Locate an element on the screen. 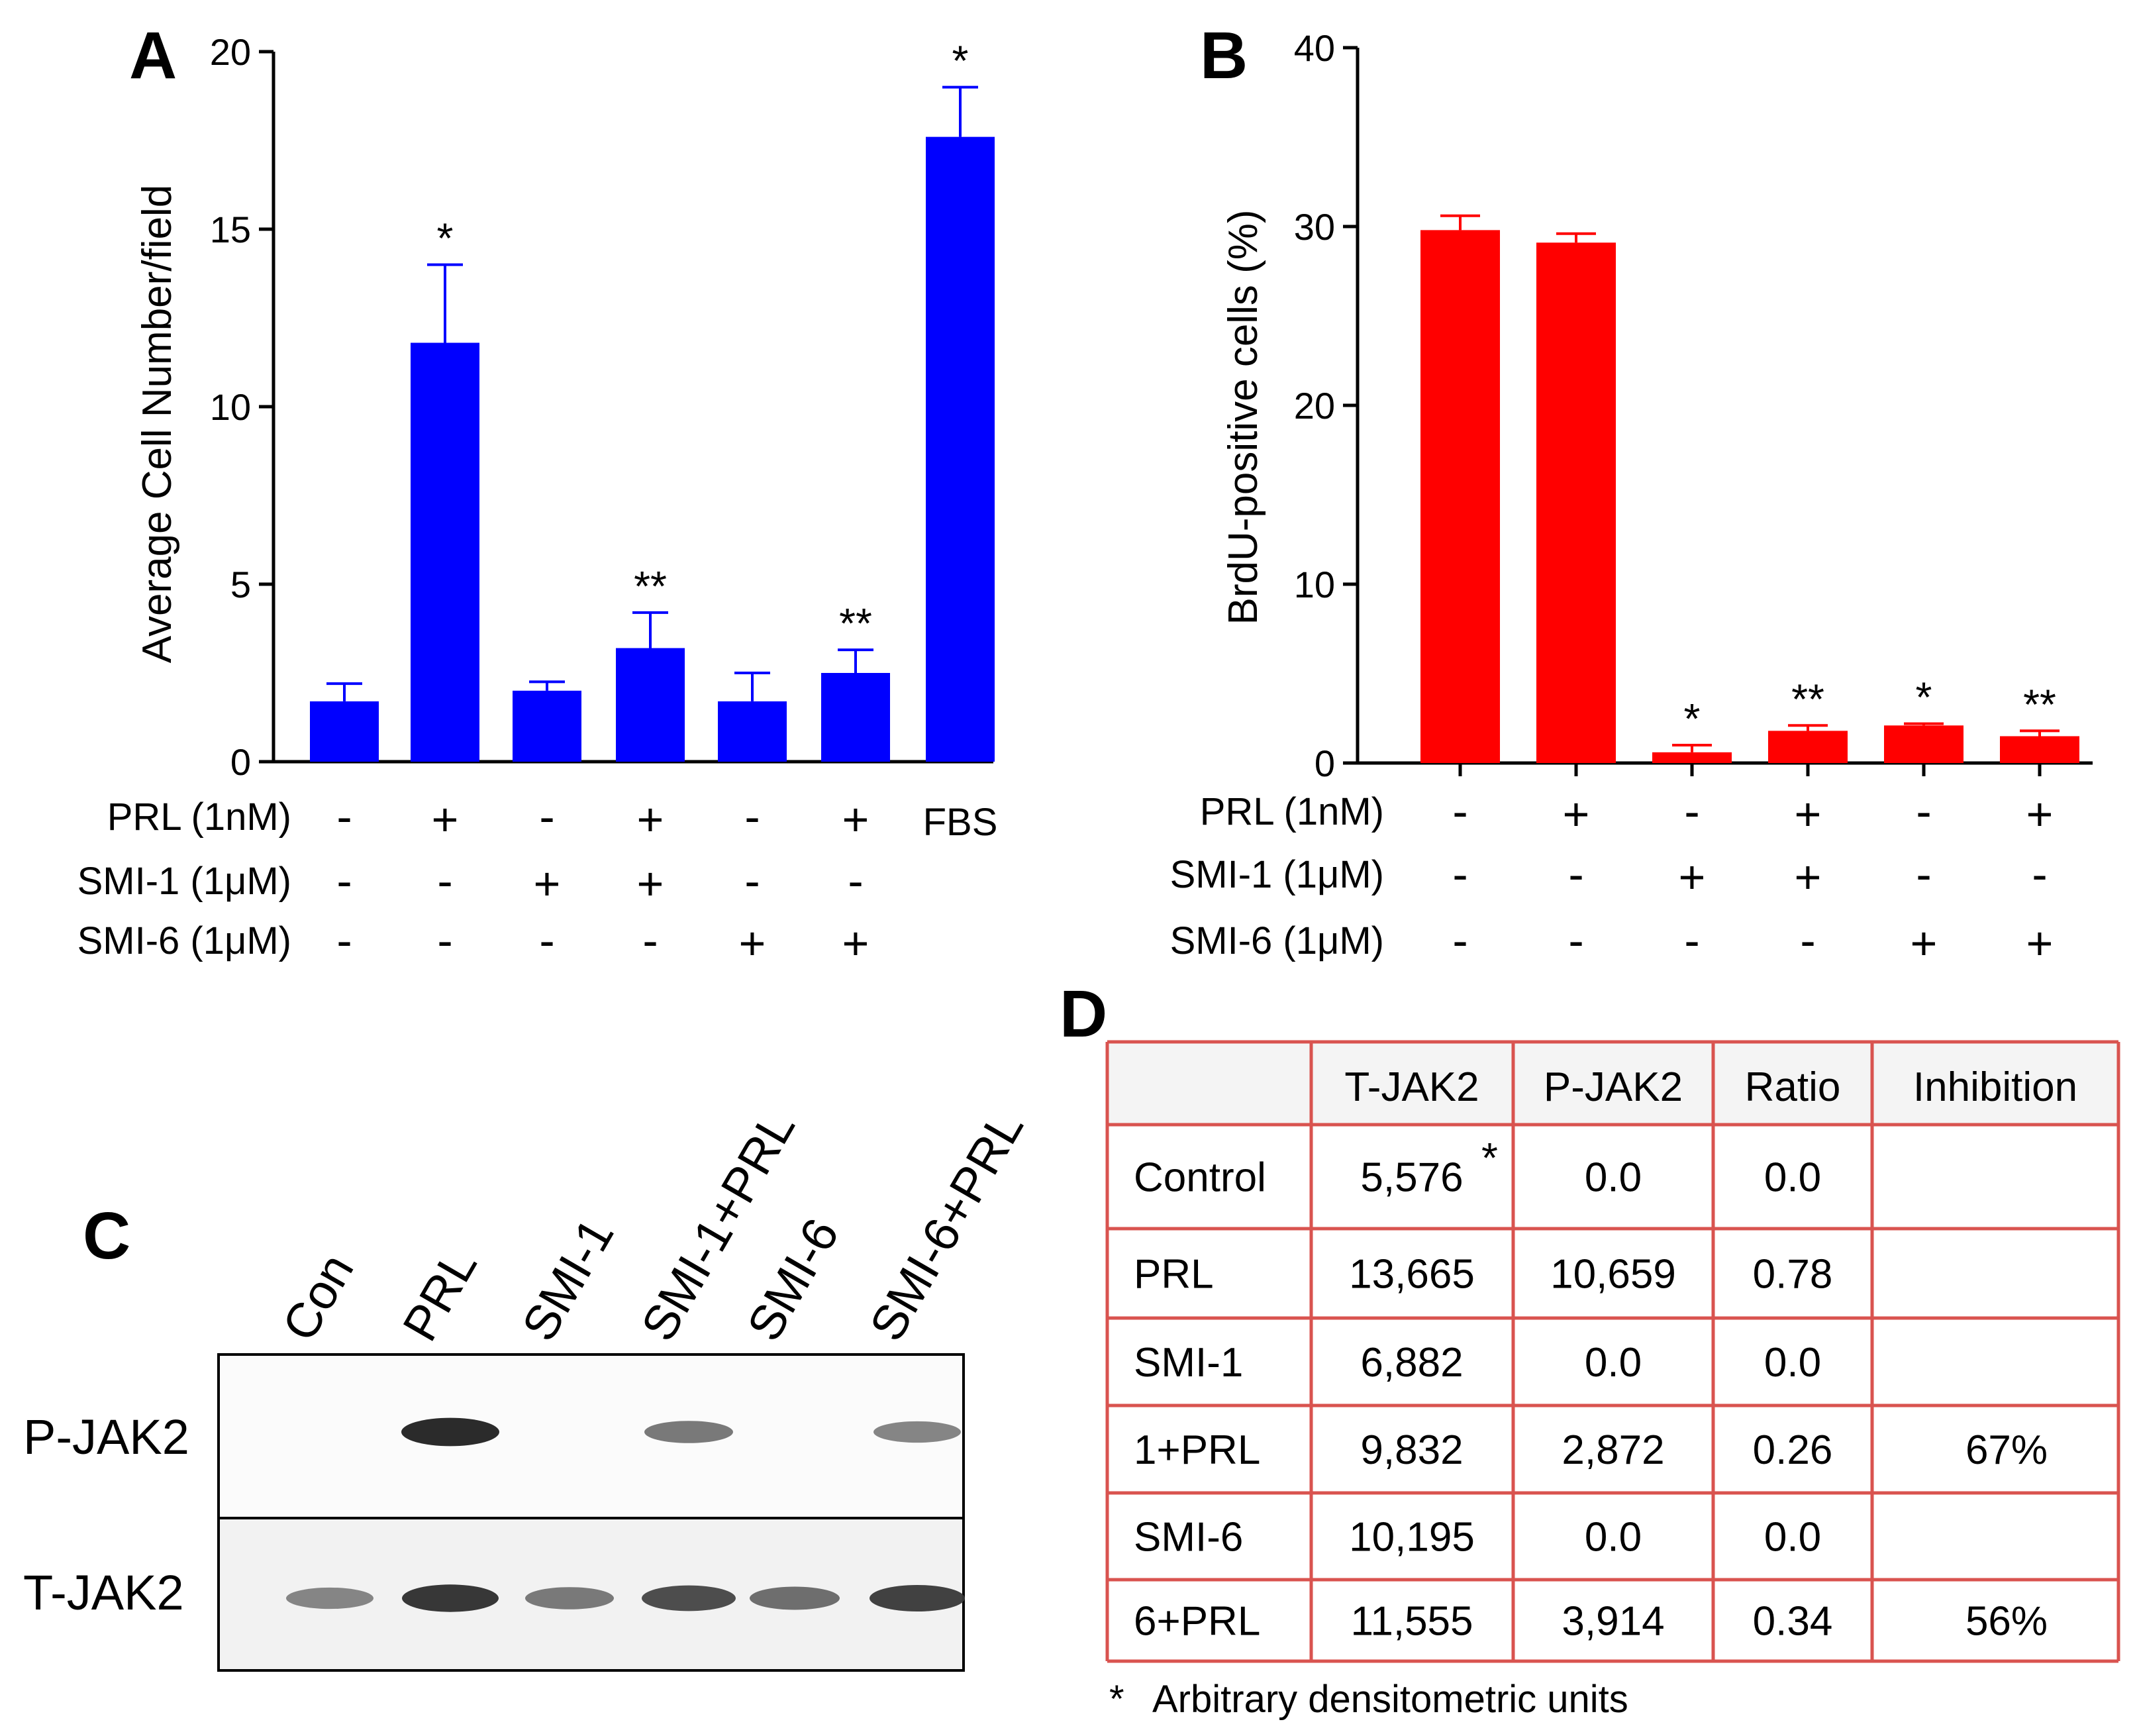 The image size is (2137, 1736). table-cell: SMI-6 is located at coordinates (1189, 1537).